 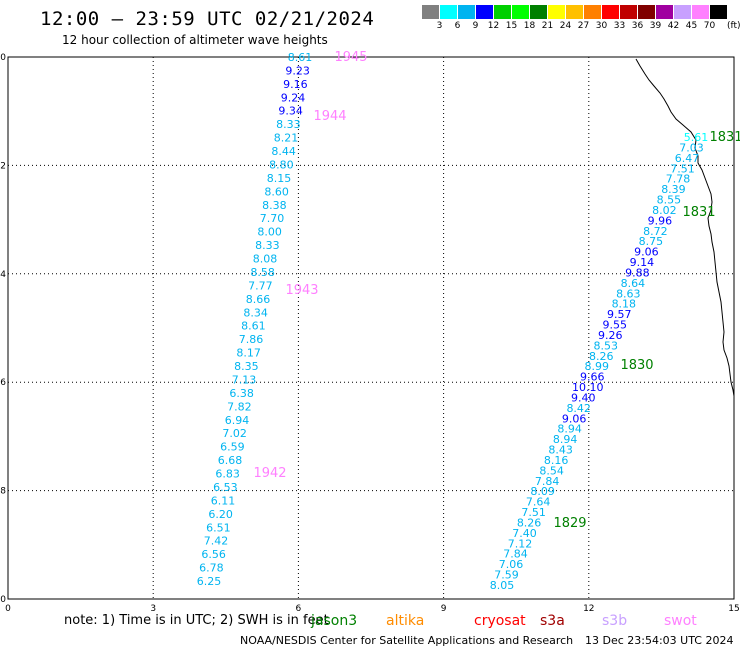 I want to click on swh-value: 7.64, so click(x=538, y=502).